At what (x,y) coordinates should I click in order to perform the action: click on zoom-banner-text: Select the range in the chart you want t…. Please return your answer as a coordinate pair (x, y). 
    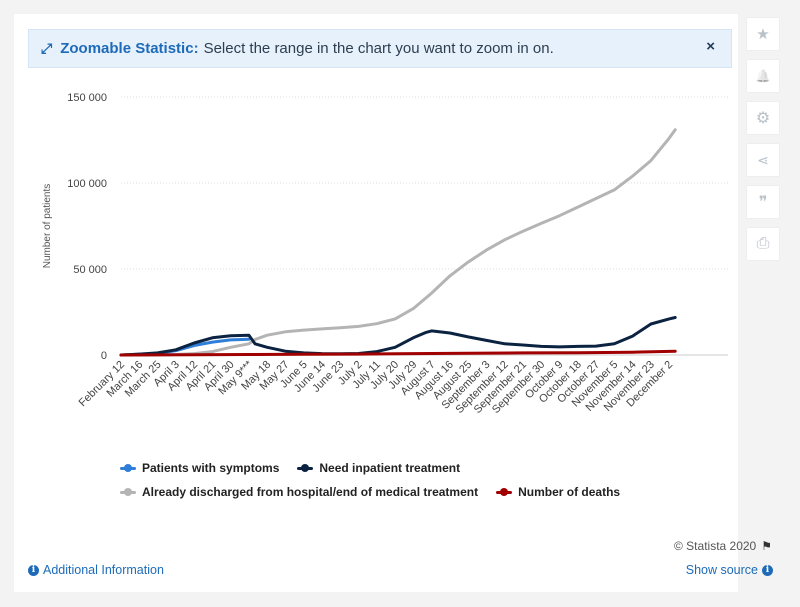
    Looking at the image, I should click on (378, 48).